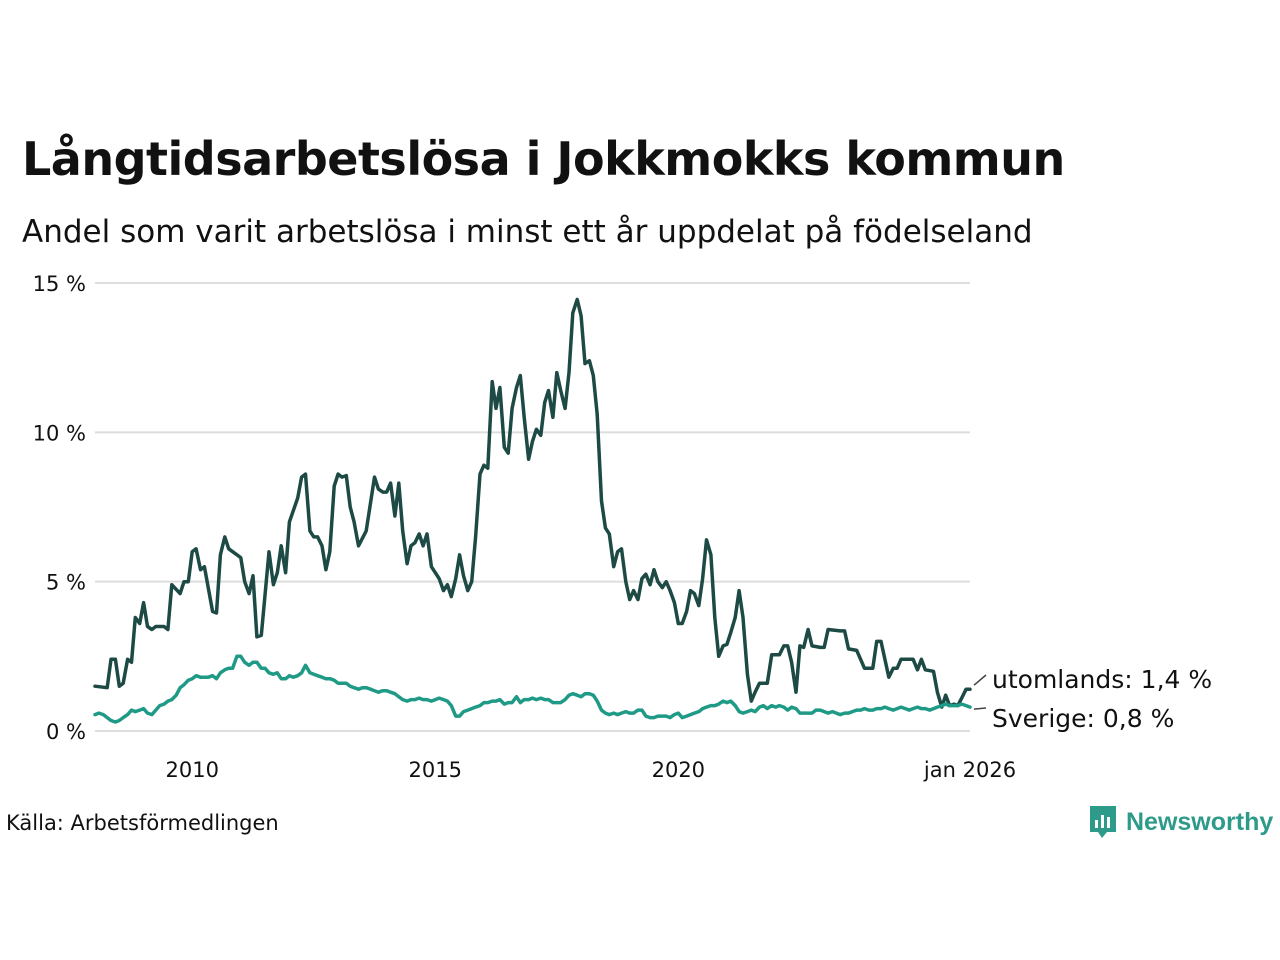  What do you see at coordinates (59, 284) in the screenshot?
I see `y-tick-label: 15 %` at bounding box center [59, 284].